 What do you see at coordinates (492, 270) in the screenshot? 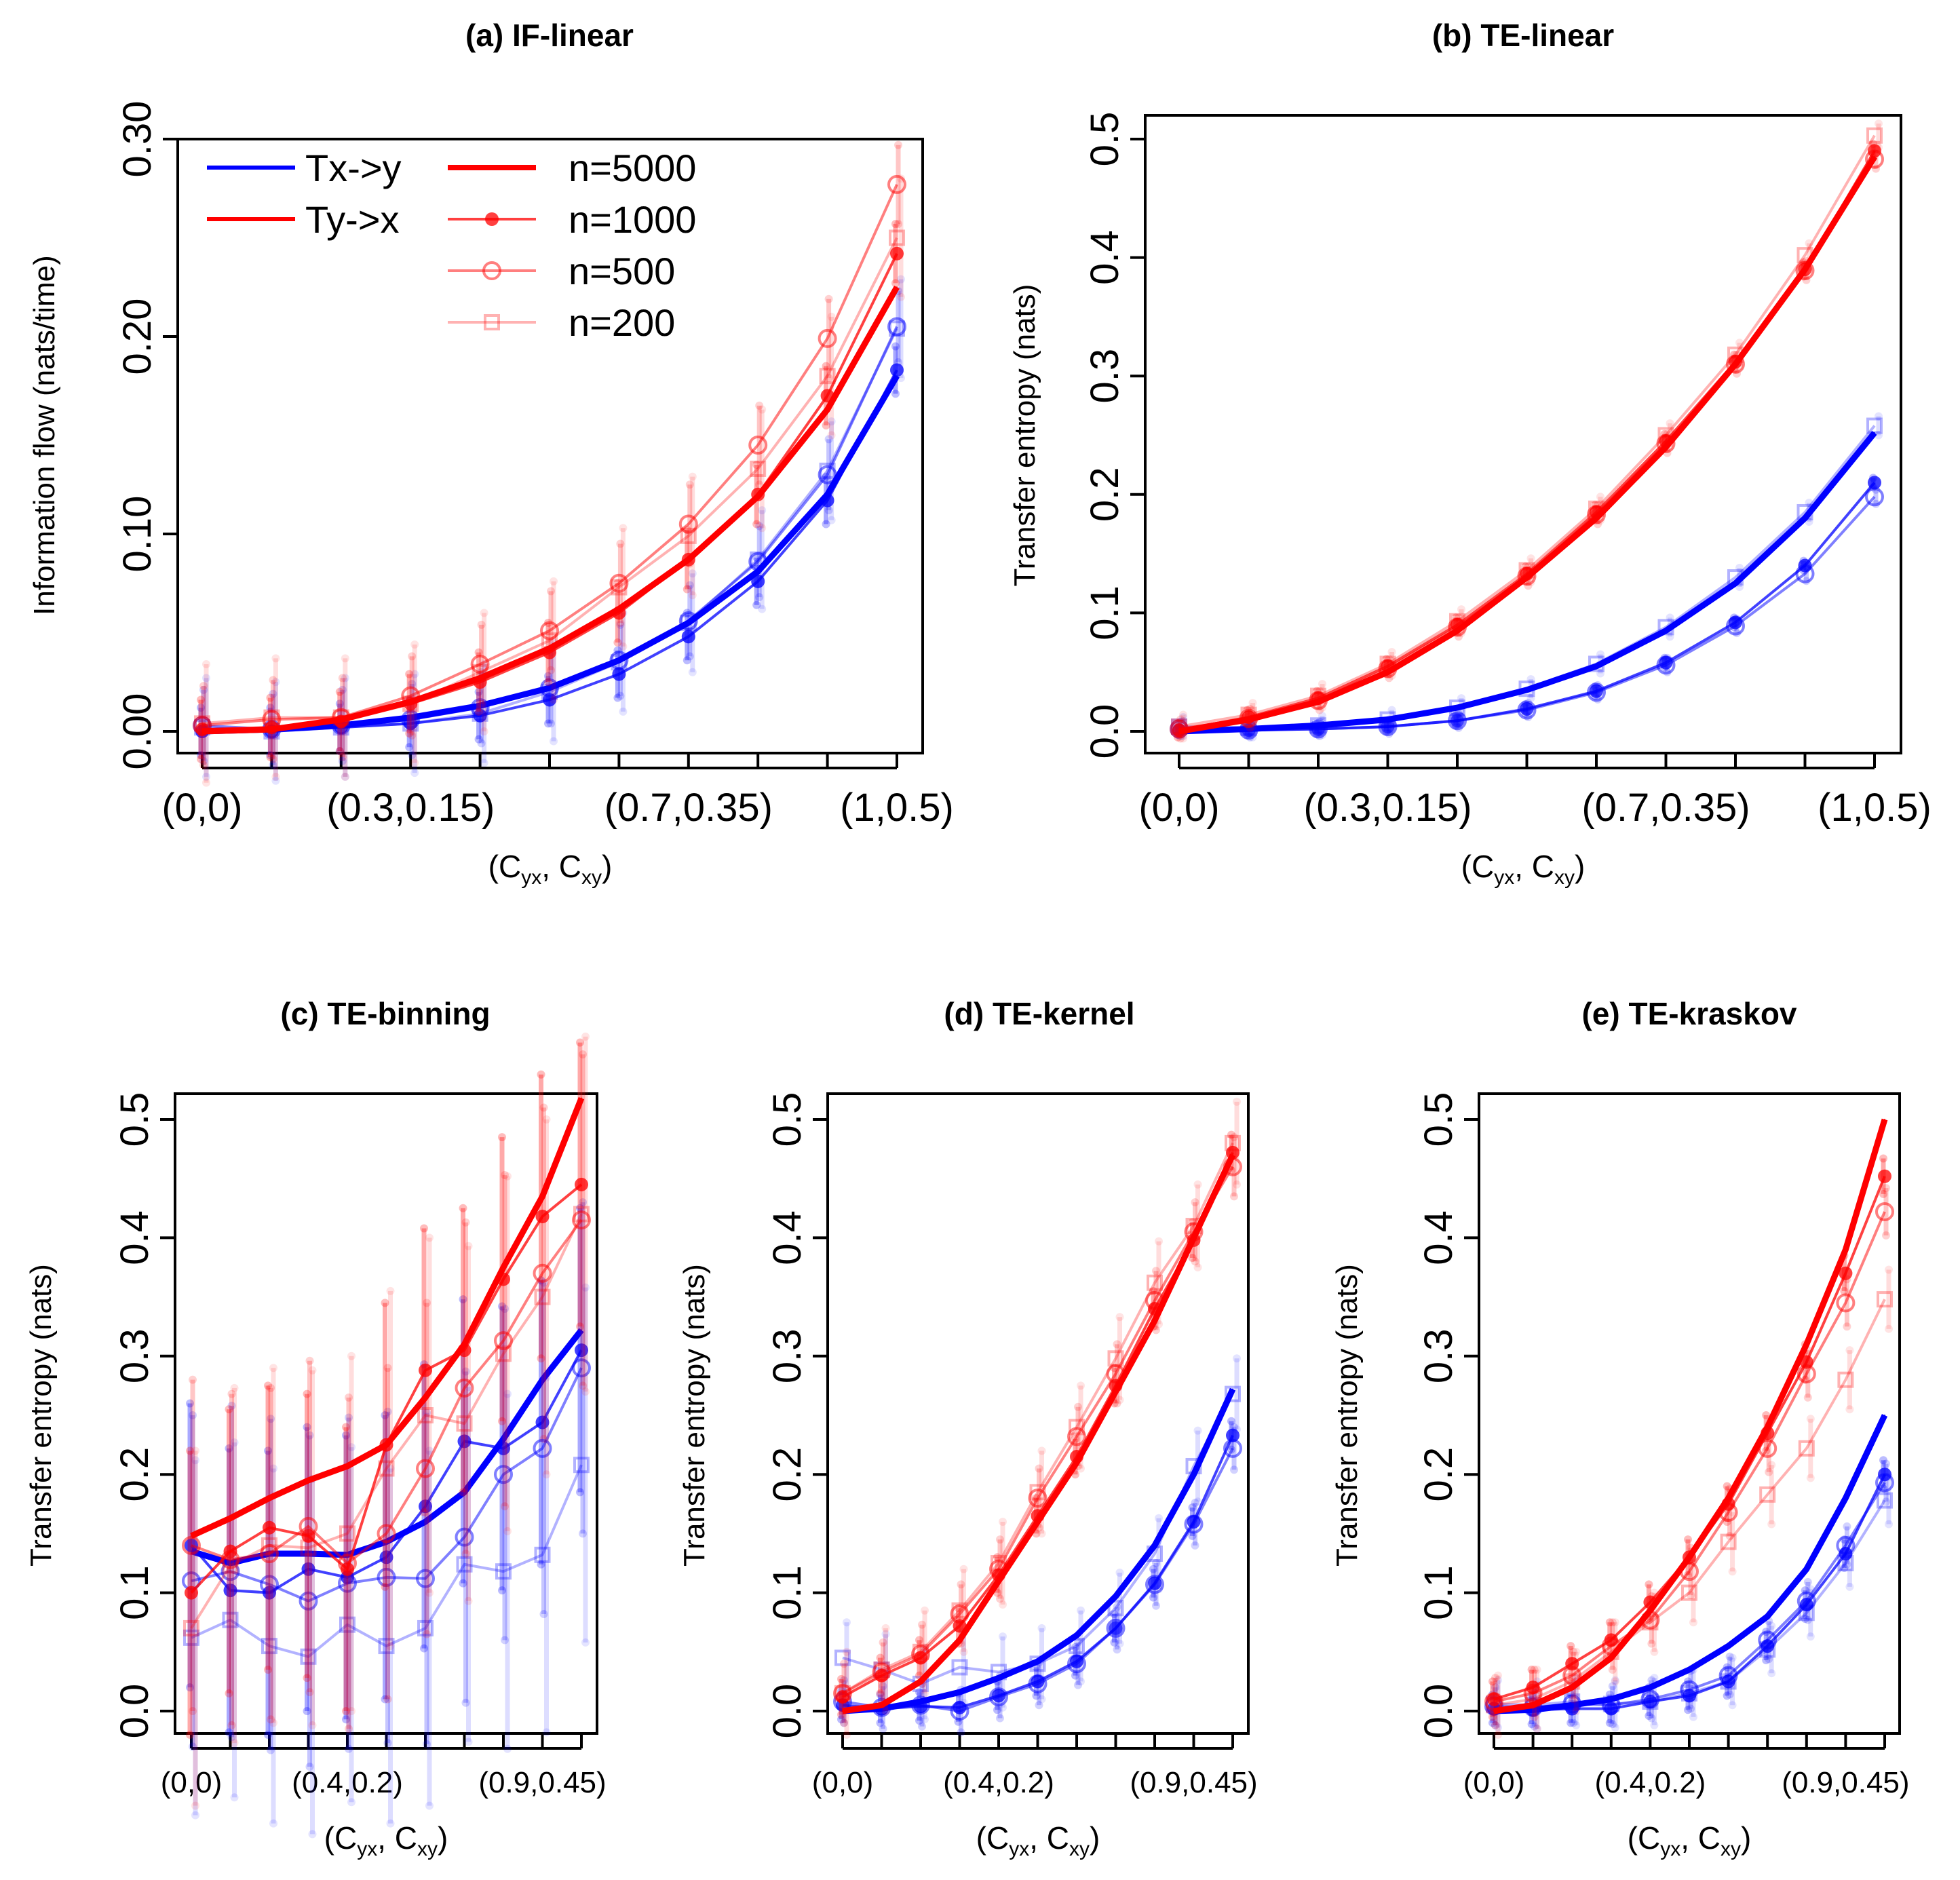
I see `legend-sample` at bounding box center [492, 270].